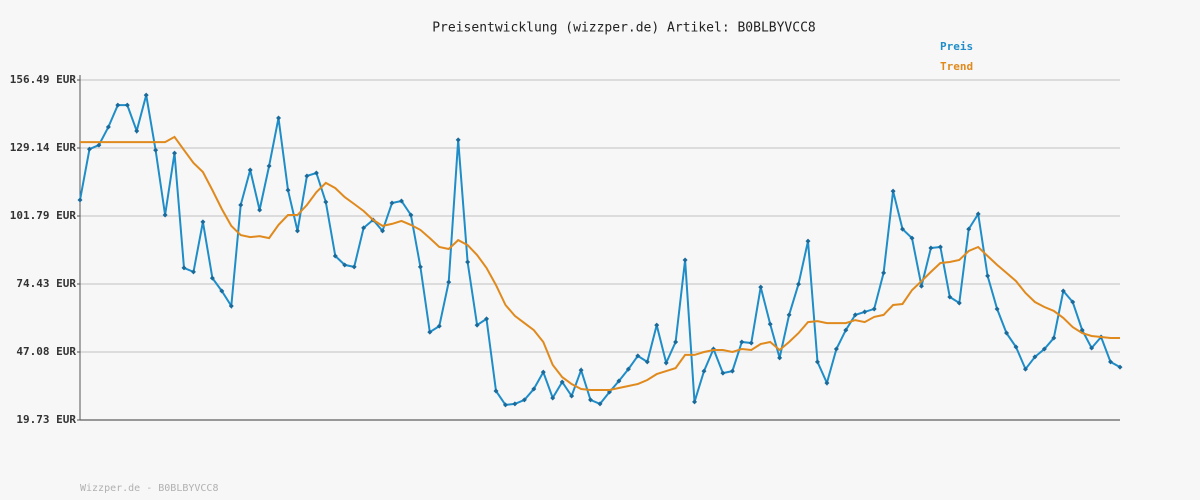 The height and width of the screenshot is (500, 1200). I want to click on y-tick-label: 47.08 EUR, so click(46, 351).